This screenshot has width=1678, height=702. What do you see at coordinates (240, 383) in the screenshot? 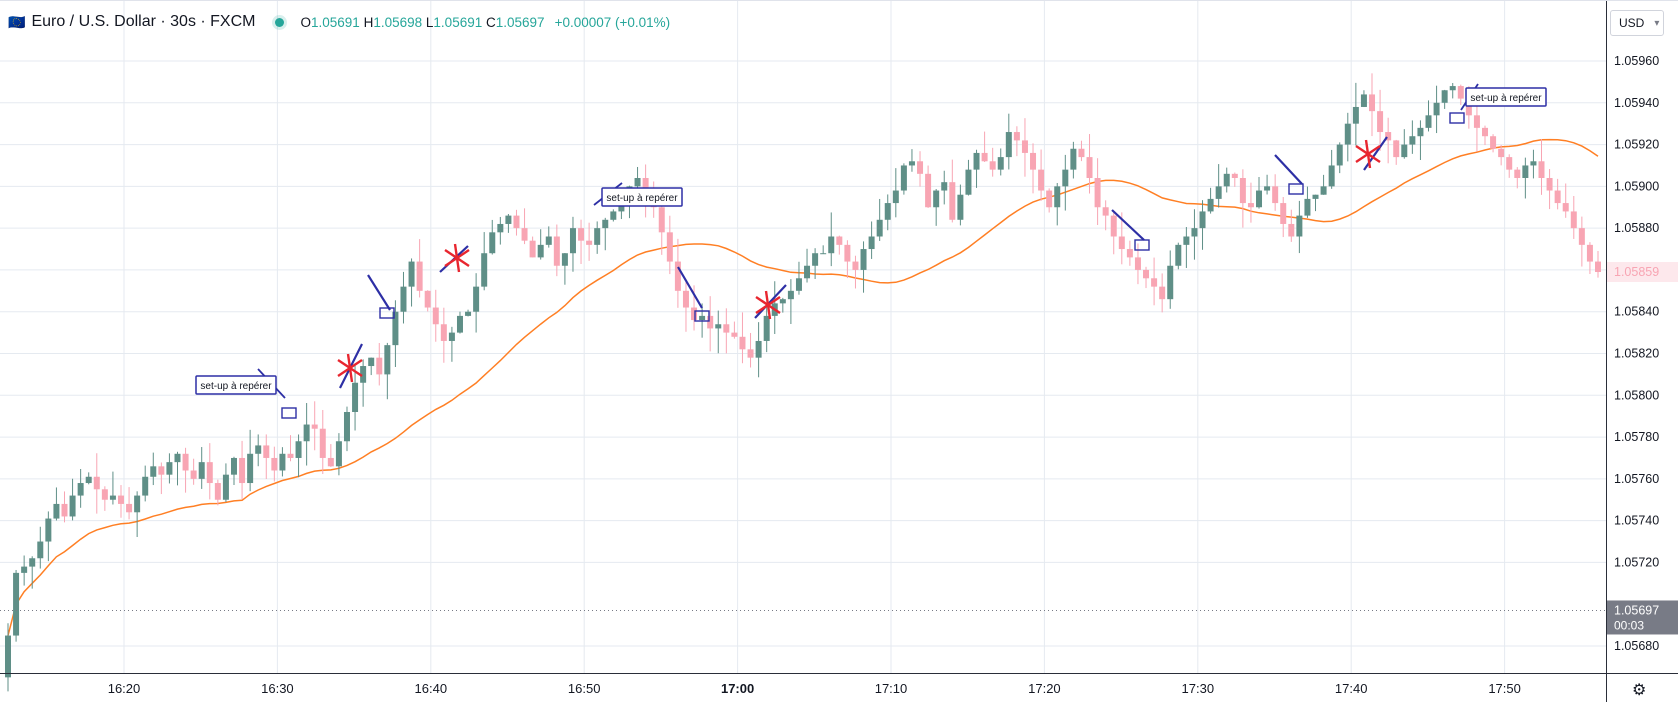
I see `setup-callout: set-up à repérer` at bounding box center [240, 383].